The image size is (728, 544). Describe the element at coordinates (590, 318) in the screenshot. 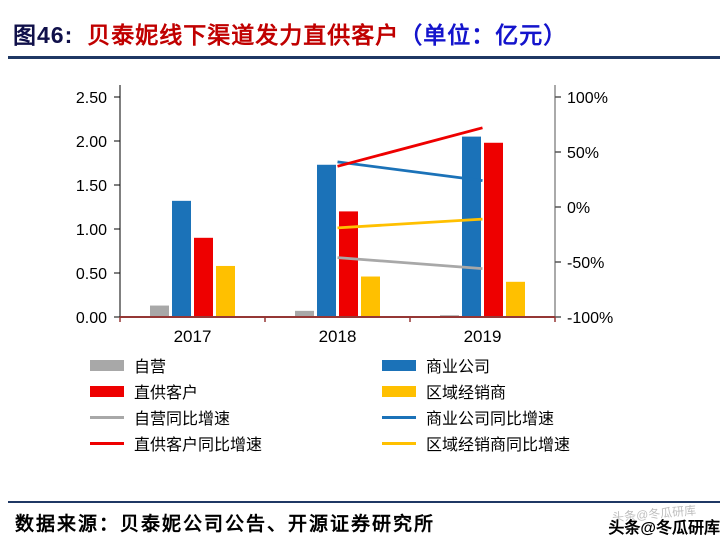

I see `right-axis-tick-label: -100%` at that location.